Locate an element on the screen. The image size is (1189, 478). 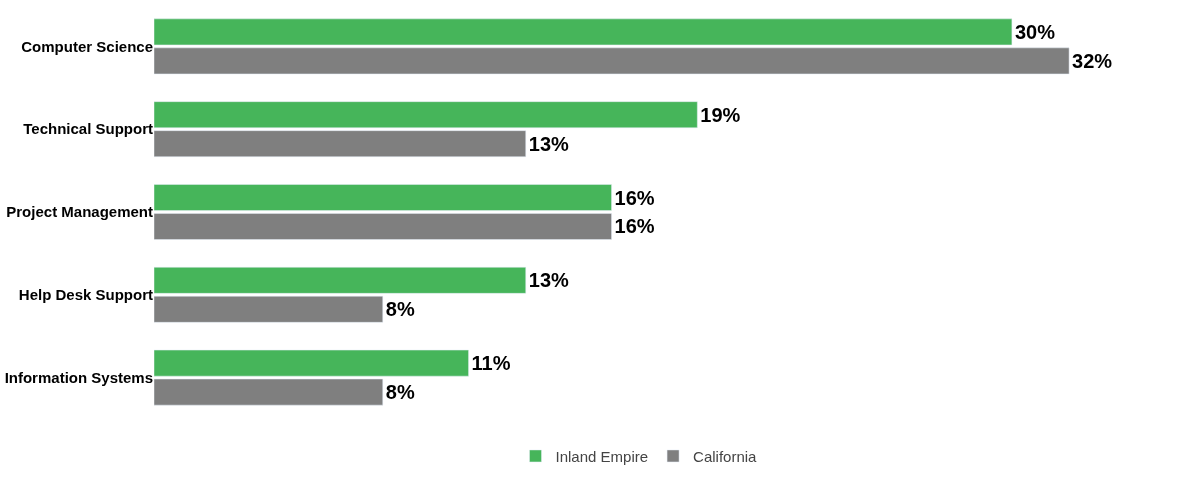
y-tick-label: Project Management is located at coordinates (79, 212).